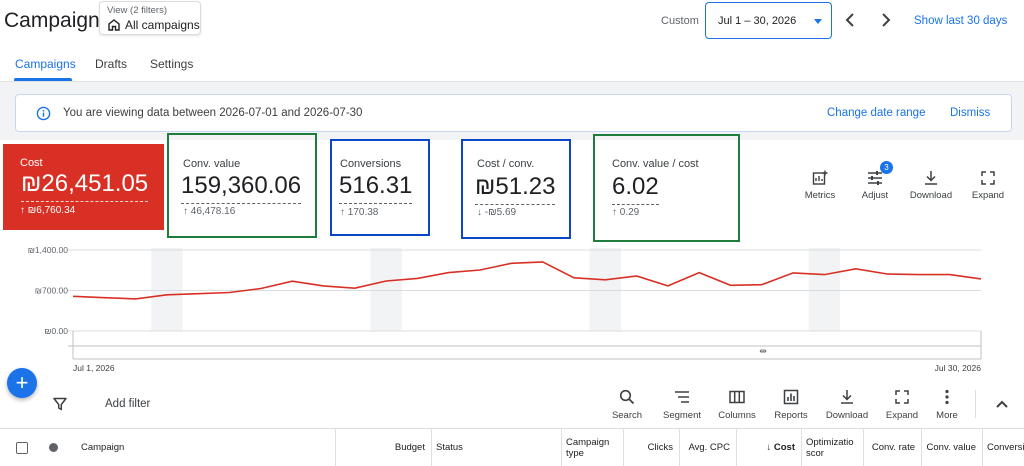 The width and height of the screenshot is (1024, 466). Describe the element at coordinates (931, 185) in the screenshot. I see `chart-download-button: Download` at that location.